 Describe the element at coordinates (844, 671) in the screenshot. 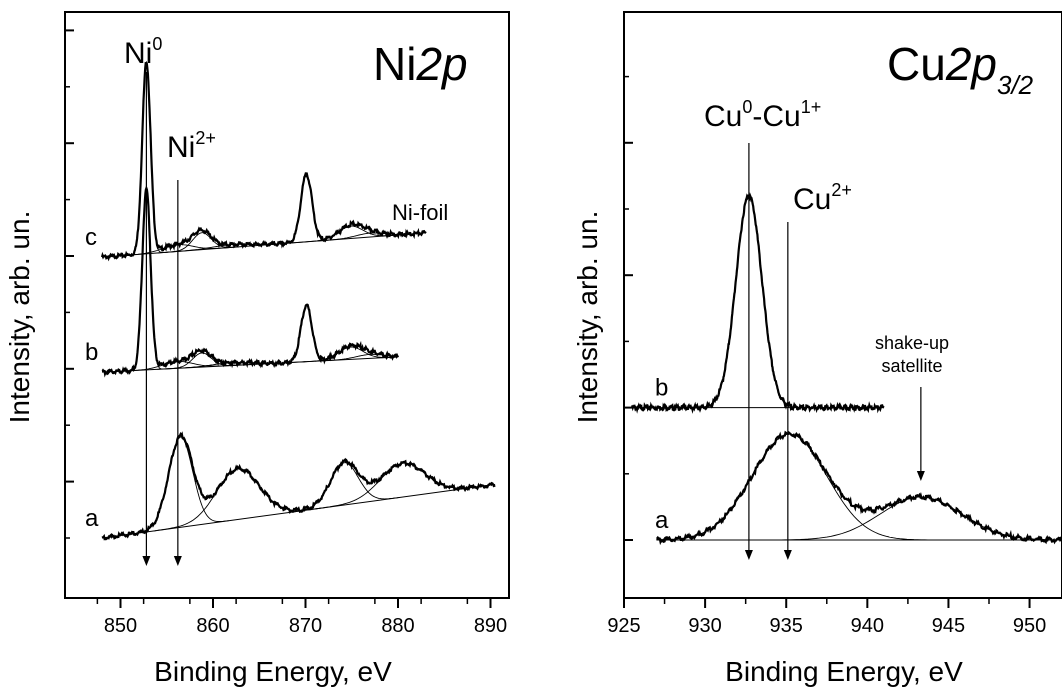

I see `cu2p-x-axis-label: Binding Energy, eV` at that location.